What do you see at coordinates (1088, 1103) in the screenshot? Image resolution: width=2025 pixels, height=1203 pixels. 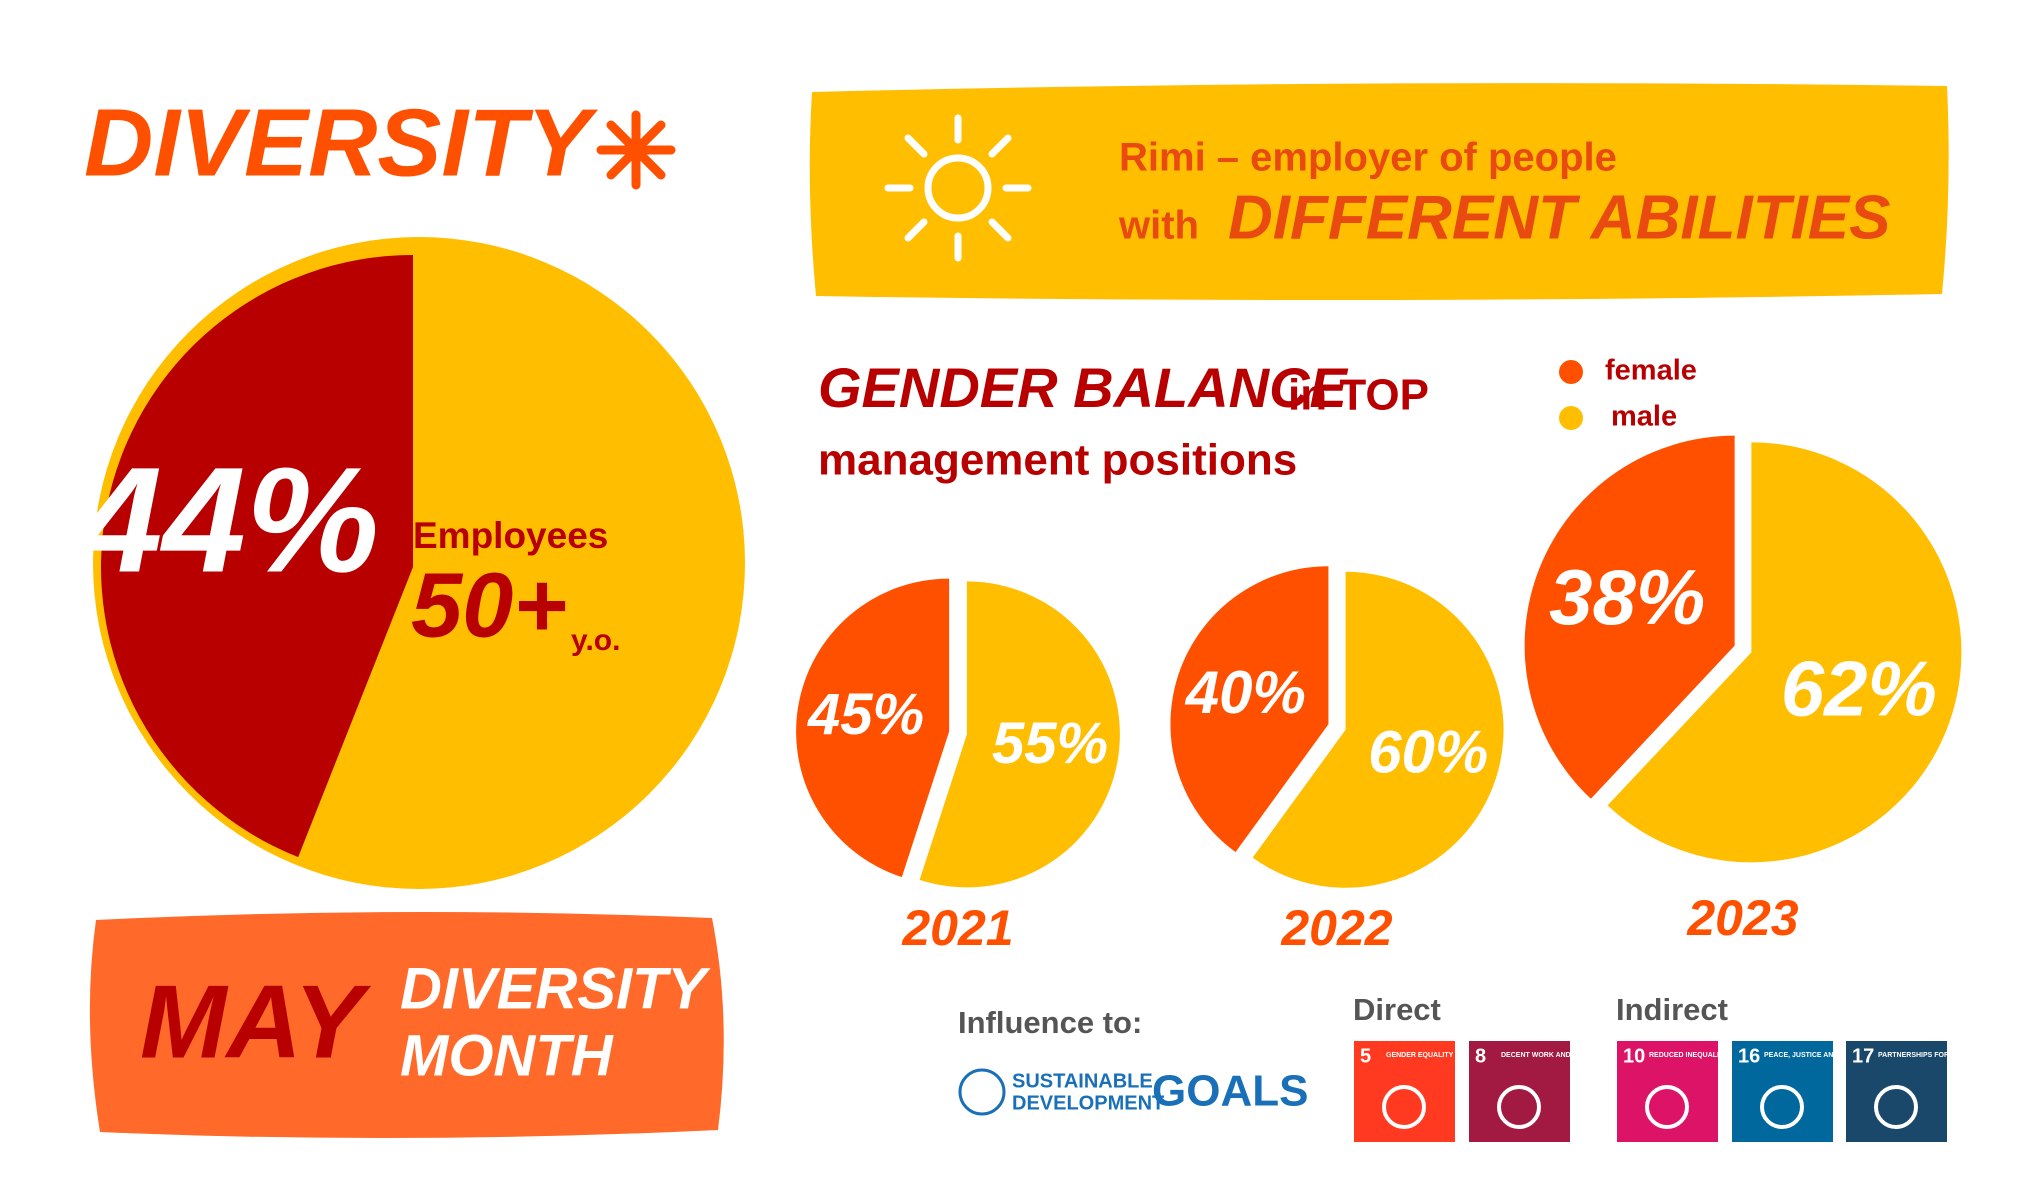 I see `sdg-logo: DEVELOPMENT` at bounding box center [1088, 1103].